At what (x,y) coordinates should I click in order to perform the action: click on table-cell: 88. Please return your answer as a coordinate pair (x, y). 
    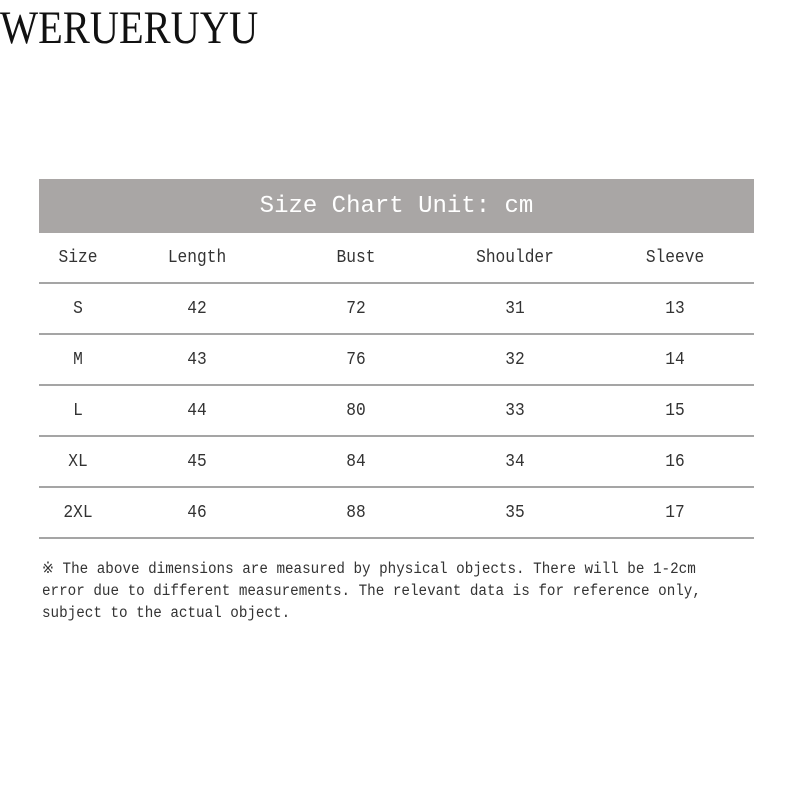
    Looking at the image, I should click on (356, 512).